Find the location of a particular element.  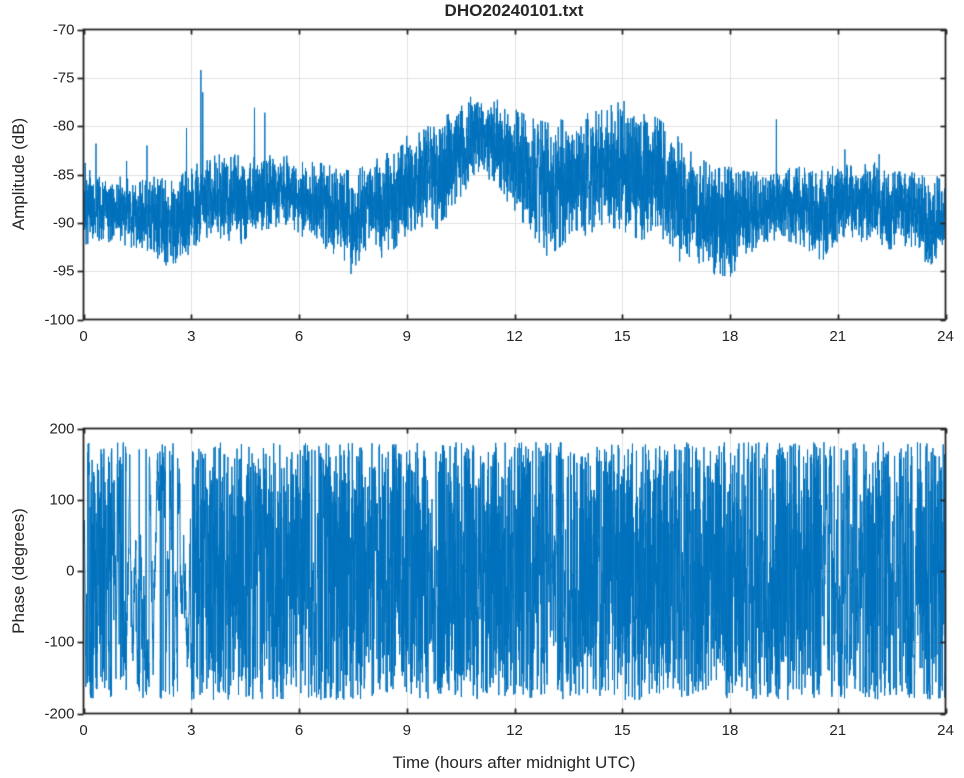

phase-x-tick-label: 21 is located at coordinates (838, 730).